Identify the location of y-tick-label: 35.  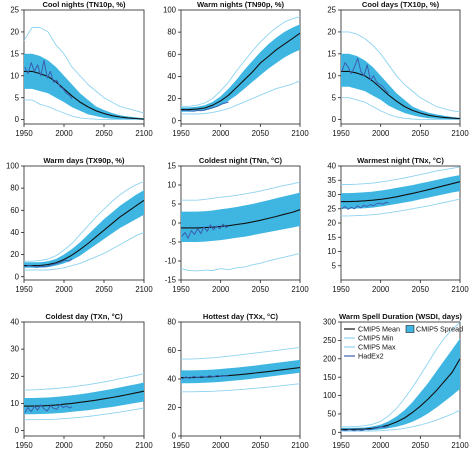
(331, 180).